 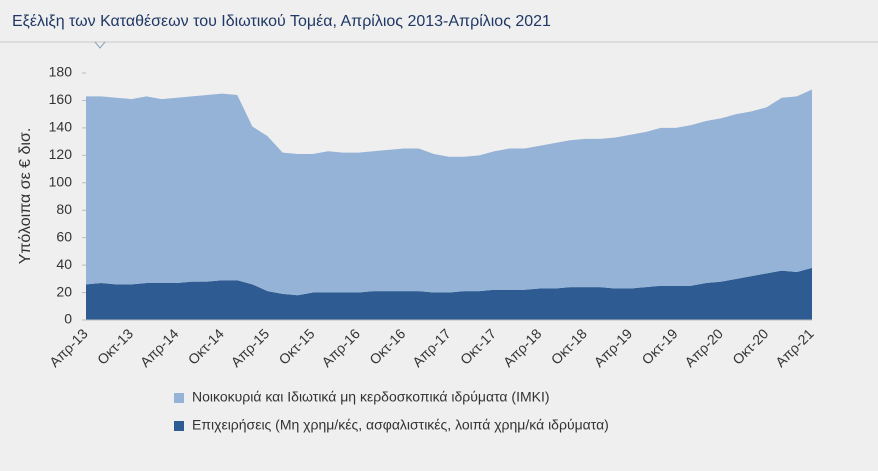 What do you see at coordinates (61, 72) in the screenshot?
I see `y-tick-label: 180` at bounding box center [61, 72].